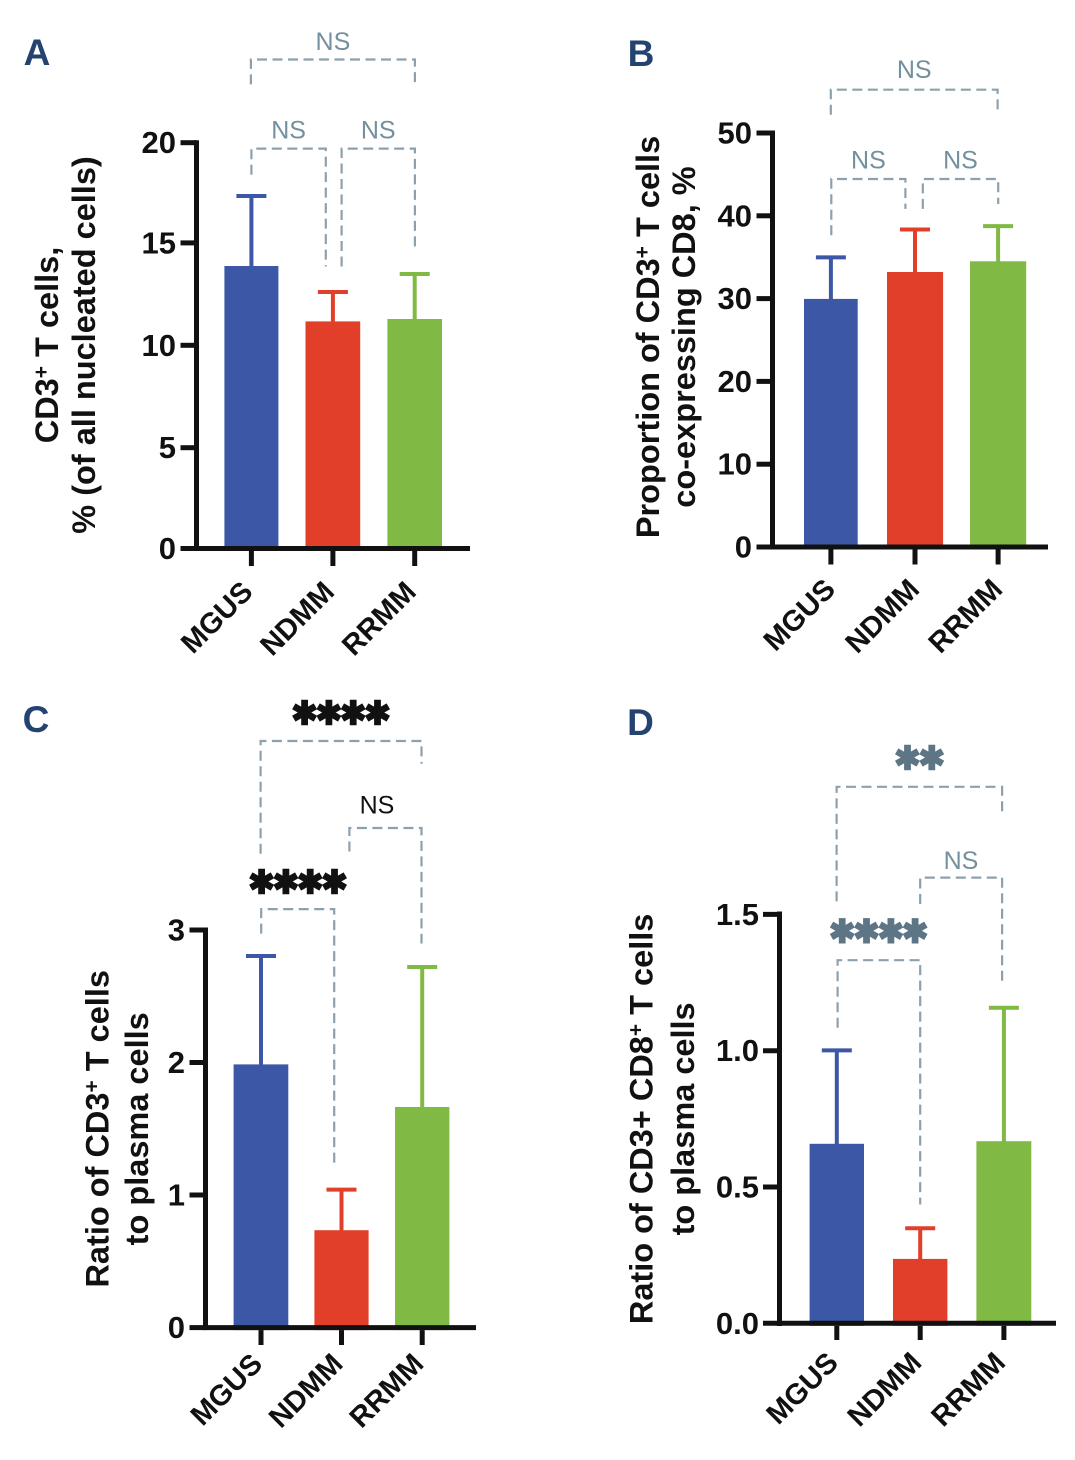  What do you see at coordinates (176, 1062) in the screenshot?
I see `svg-text: 2` at bounding box center [176, 1062].